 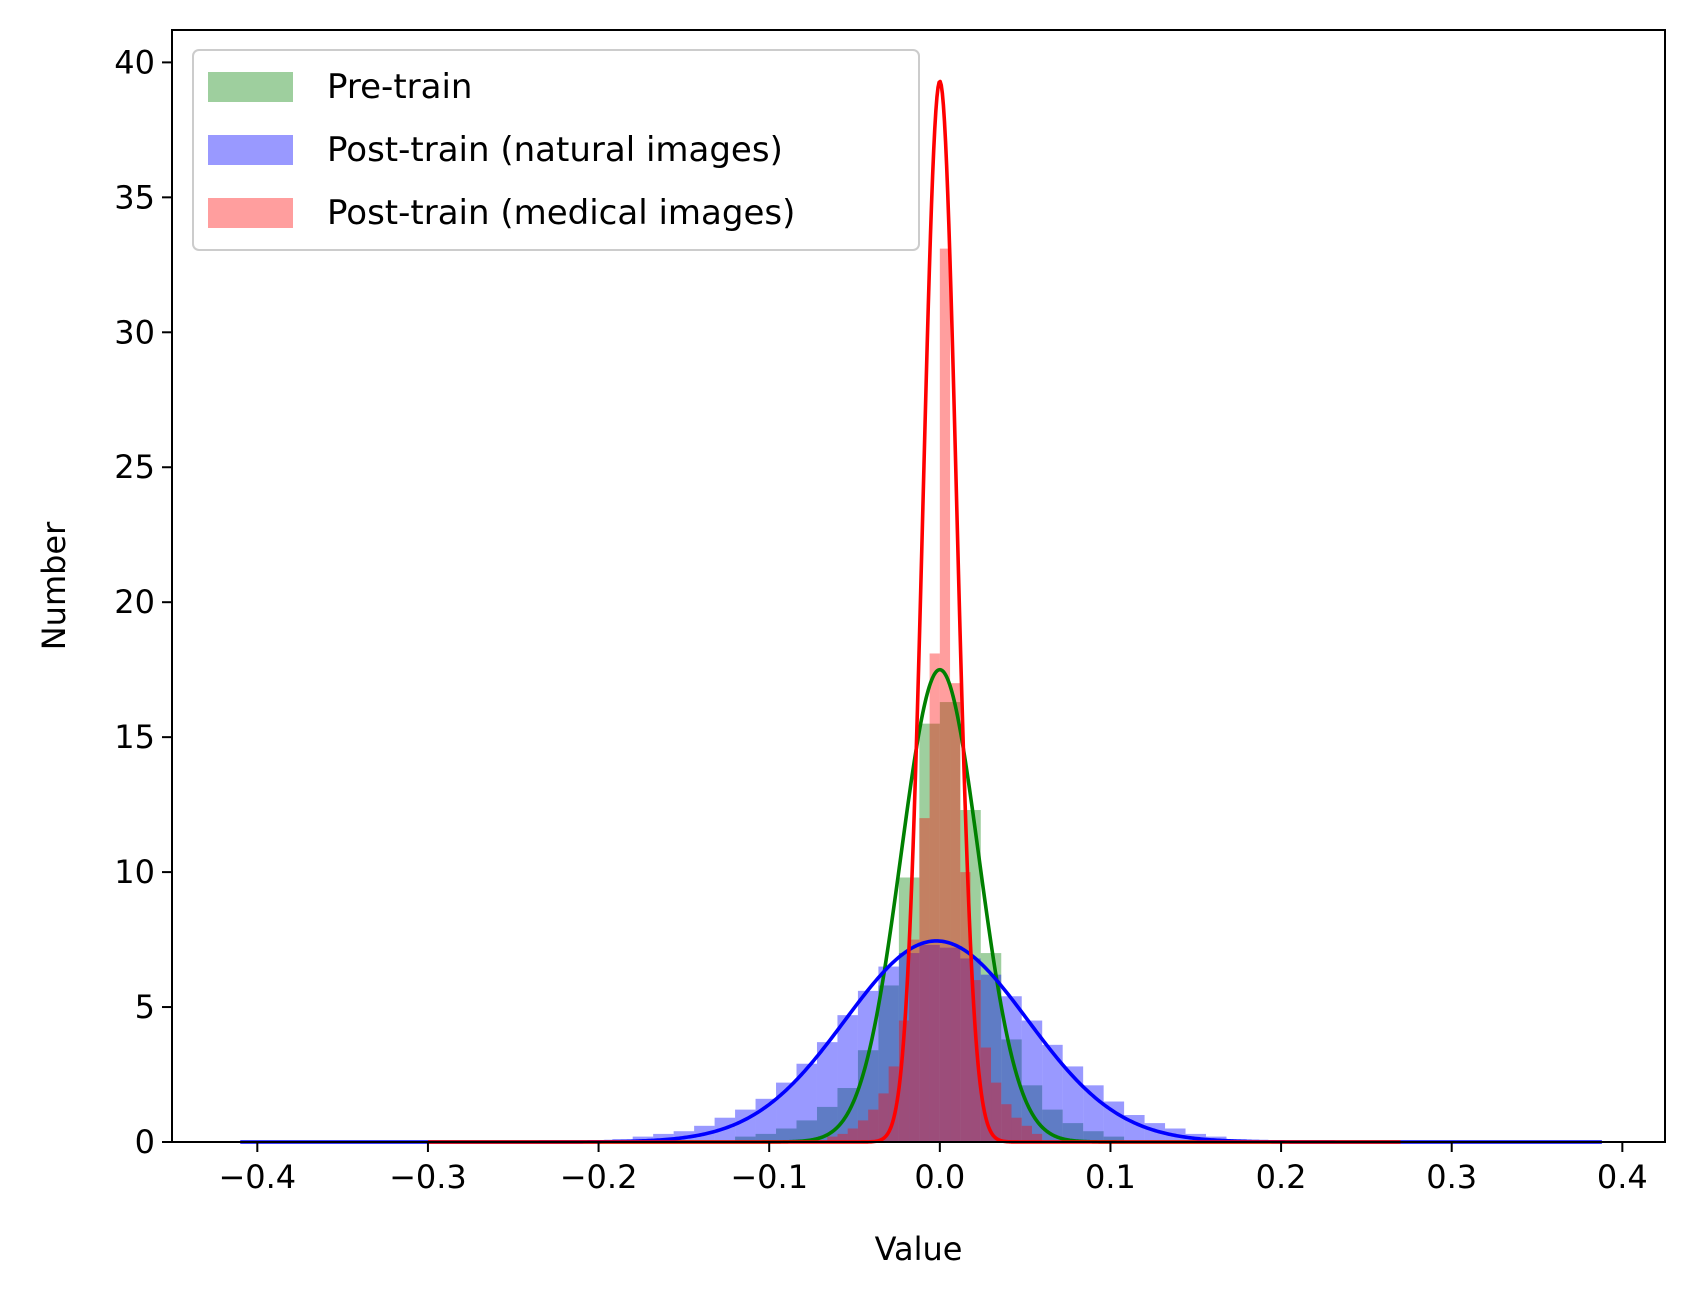 What do you see at coordinates (134, 62) in the screenshot?
I see `y-tick-label: 40` at bounding box center [134, 62].